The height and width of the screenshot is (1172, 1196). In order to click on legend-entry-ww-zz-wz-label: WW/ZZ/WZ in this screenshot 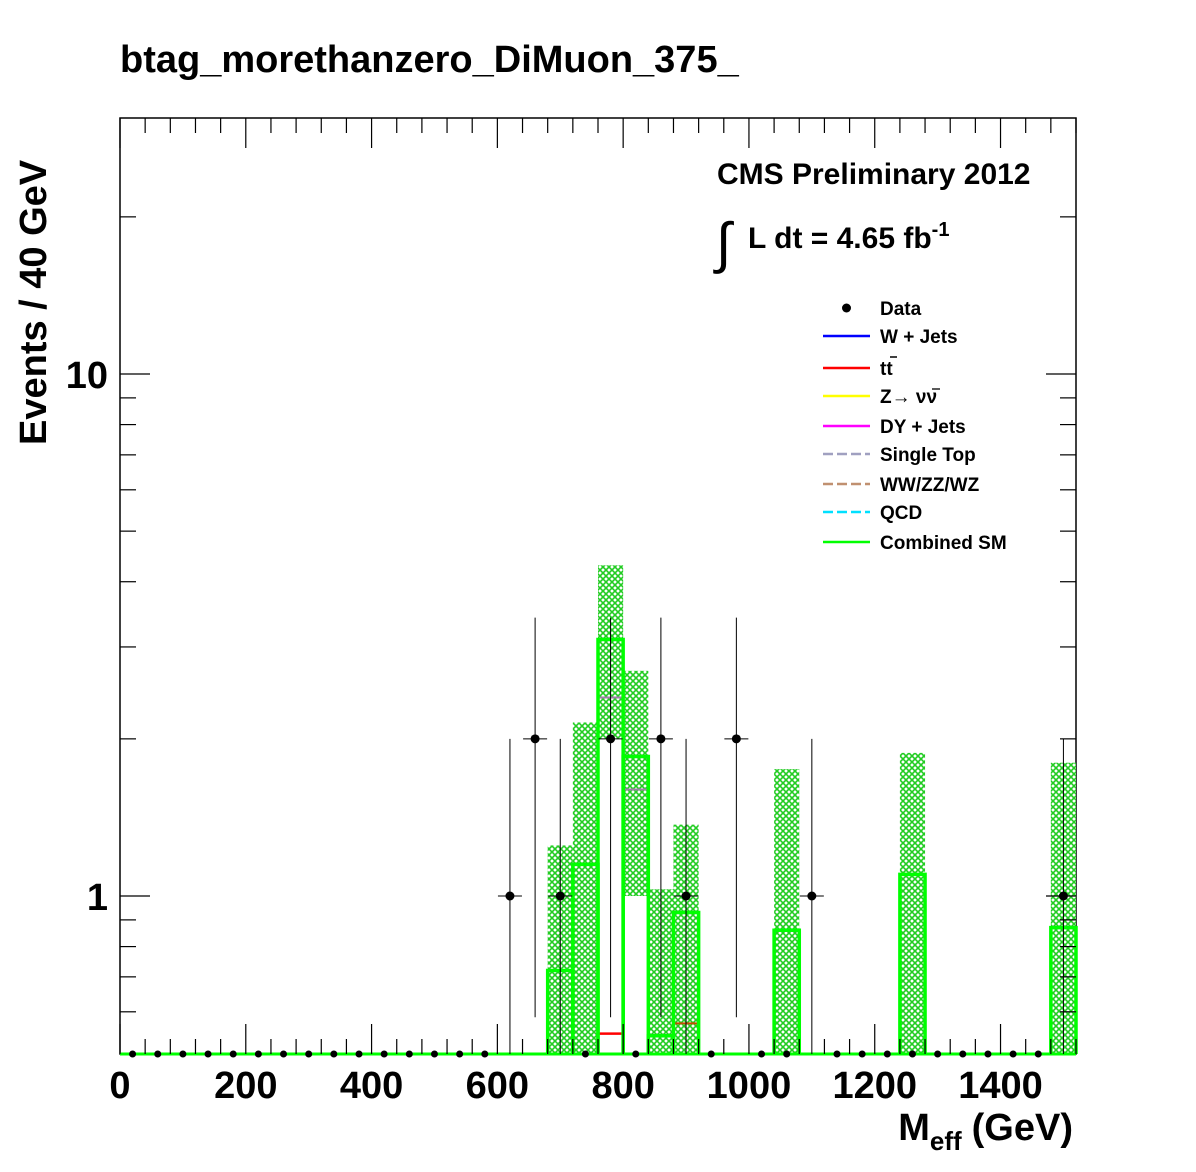, I will do `click(930, 485)`.